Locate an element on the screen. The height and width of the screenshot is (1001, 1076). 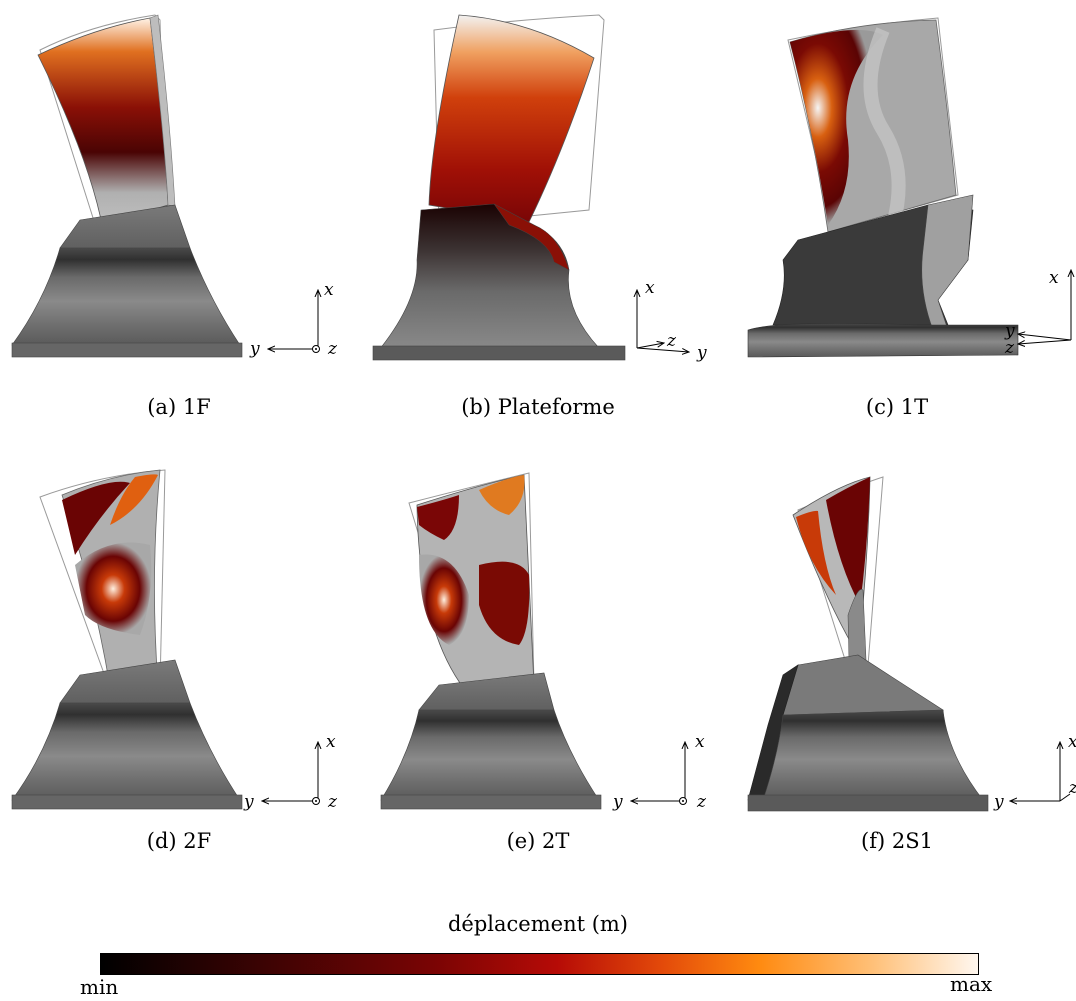
colorbar-min-label: min is located at coordinates (99, 987).